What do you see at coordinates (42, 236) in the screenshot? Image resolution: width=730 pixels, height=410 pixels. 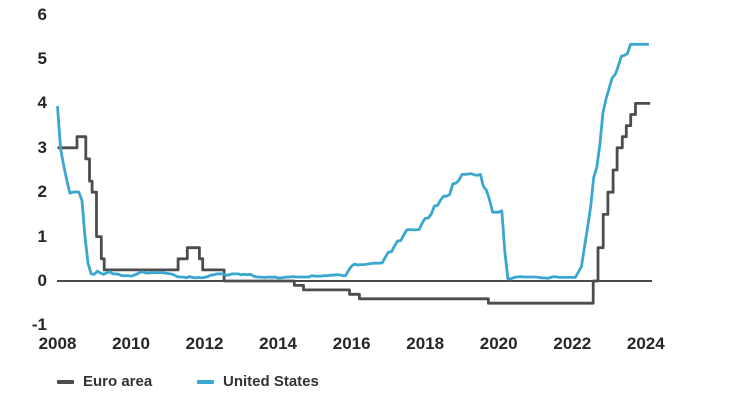 I see `y-tick-label: 1` at bounding box center [42, 236].